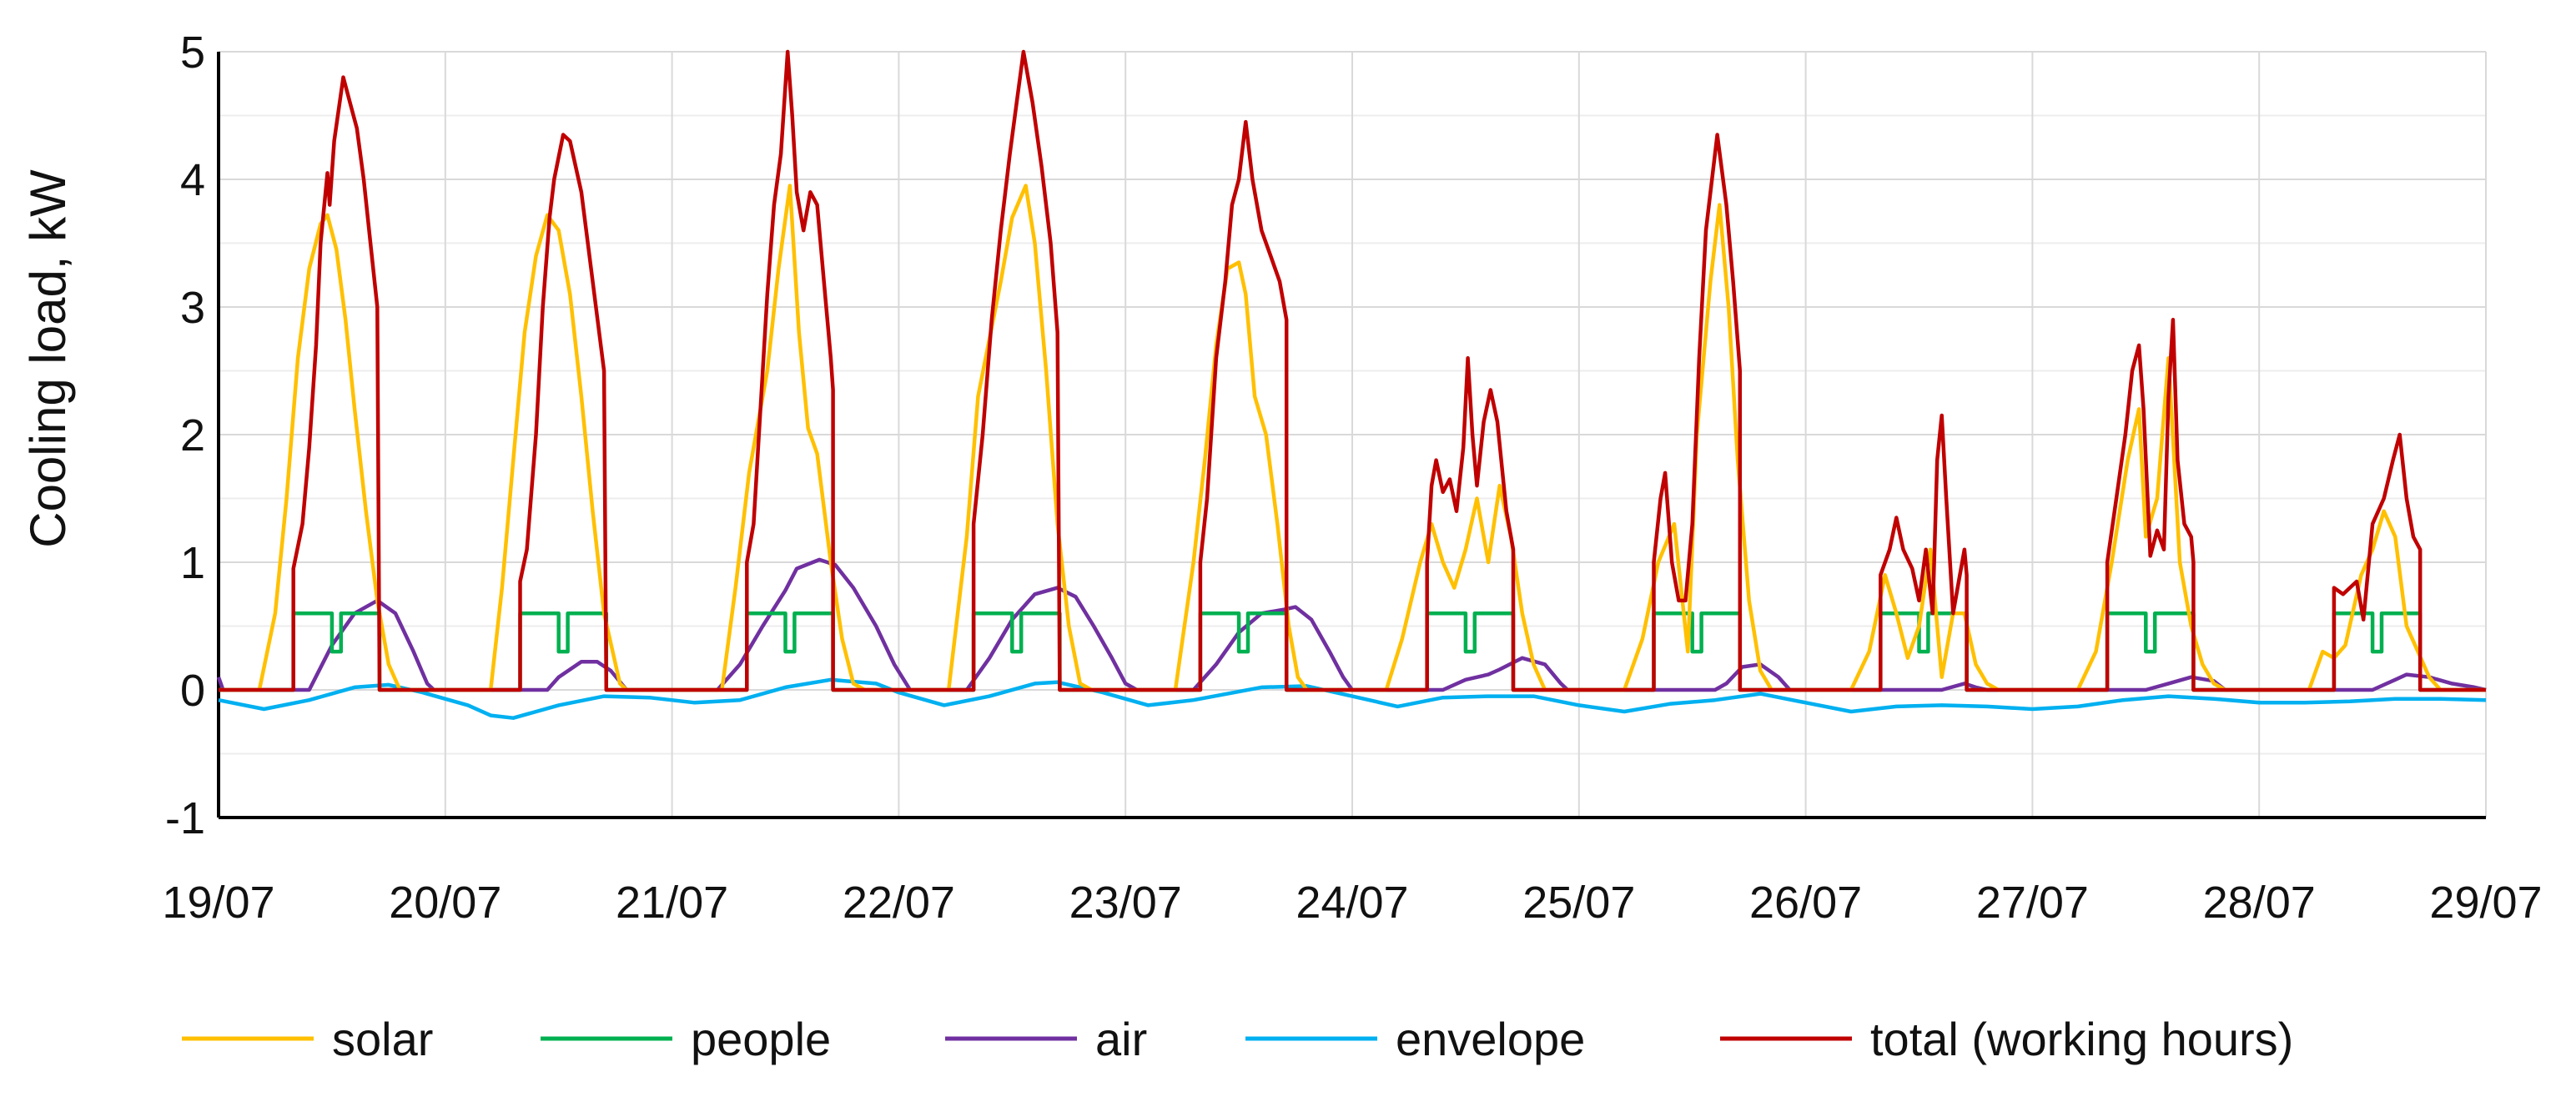 This screenshot has width=2576, height=1102. Describe the element at coordinates (218, 903) in the screenshot. I see `x-tick-label: 19/07` at that location.